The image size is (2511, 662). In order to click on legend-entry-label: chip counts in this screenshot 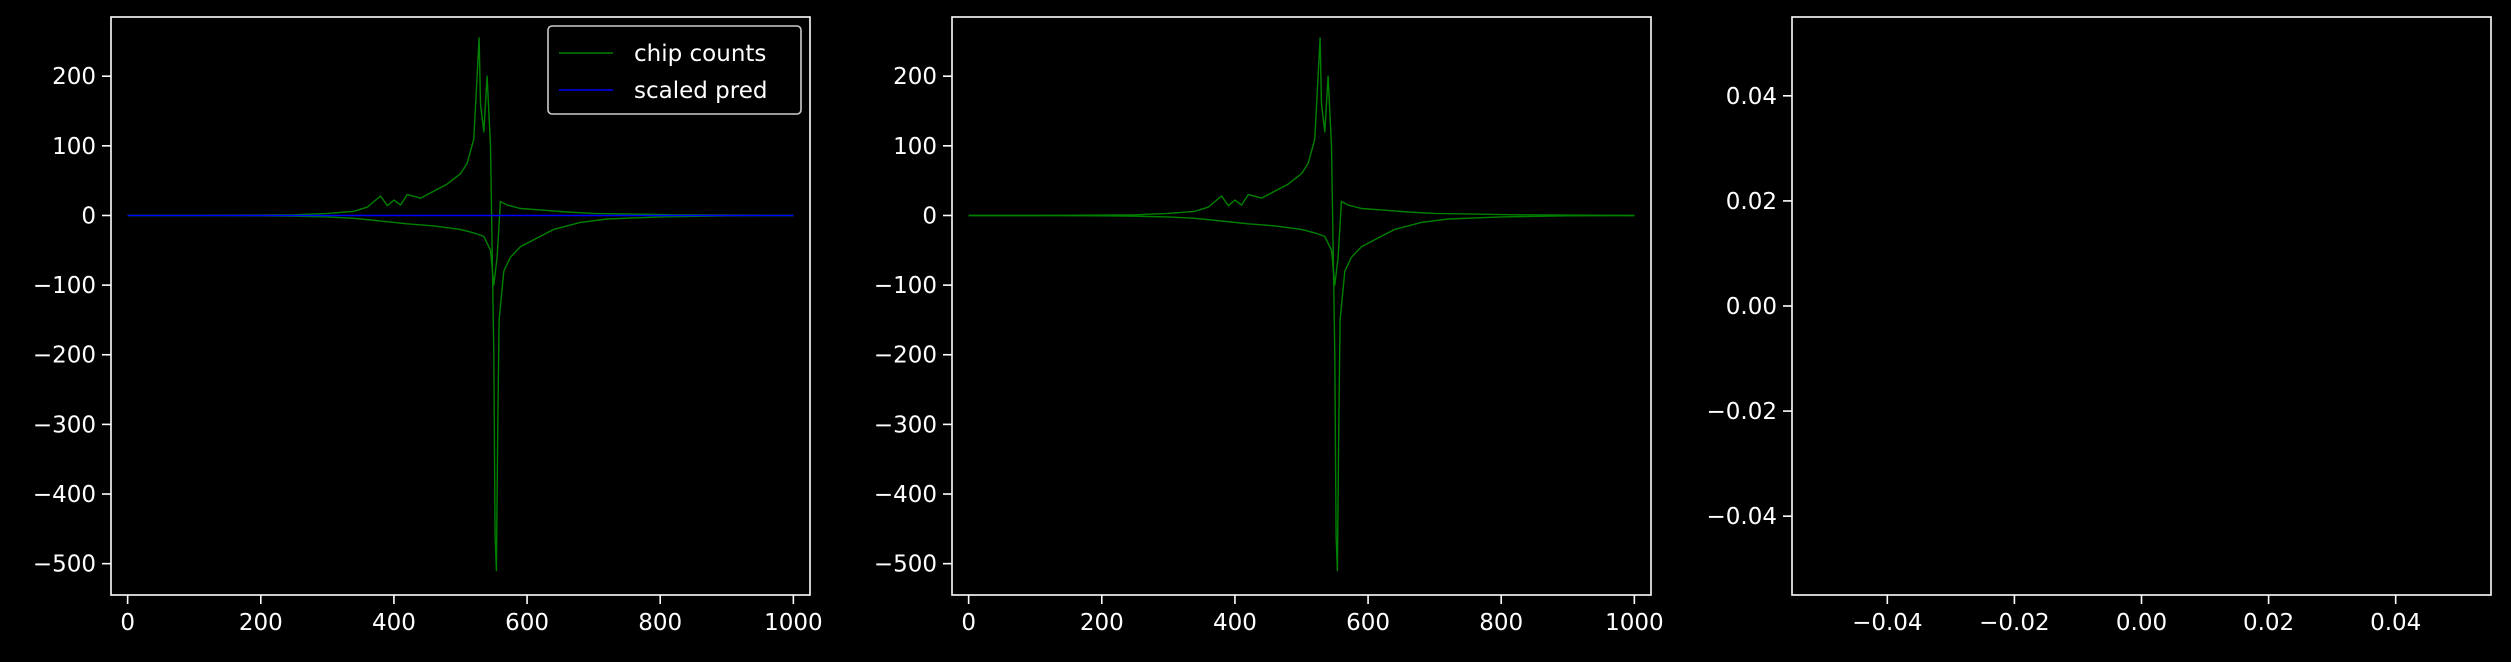, I will do `click(700, 54)`.